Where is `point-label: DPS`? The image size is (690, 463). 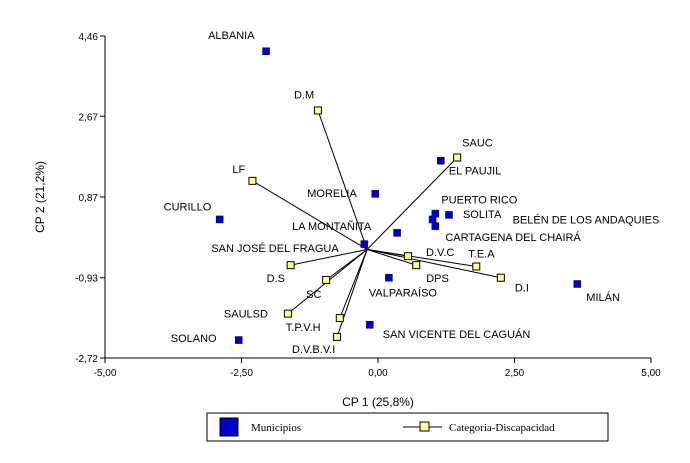 point-label: DPS is located at coordinates (437, 279).